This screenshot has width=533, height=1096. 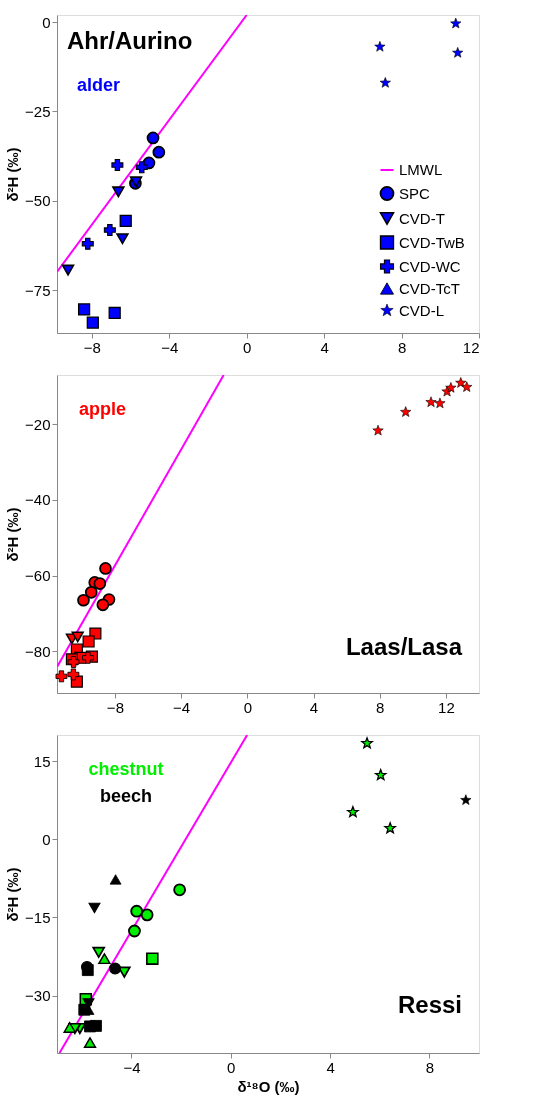 I want to click on y-tick-label: −30, so click(x=38, y=996).